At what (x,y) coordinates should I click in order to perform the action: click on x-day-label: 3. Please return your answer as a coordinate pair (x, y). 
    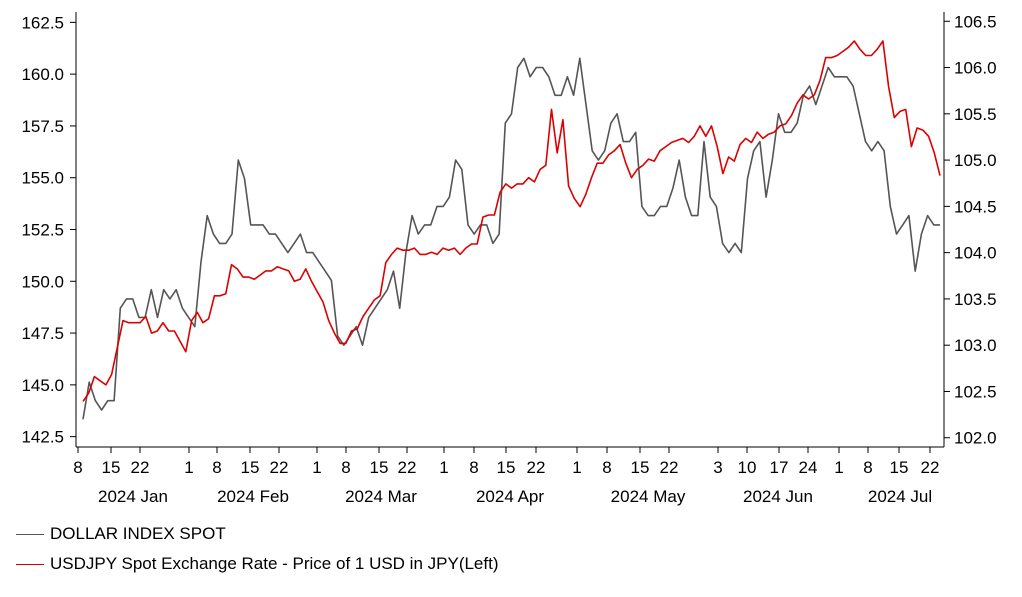
    Looking at the image, I should click on (717, 467).